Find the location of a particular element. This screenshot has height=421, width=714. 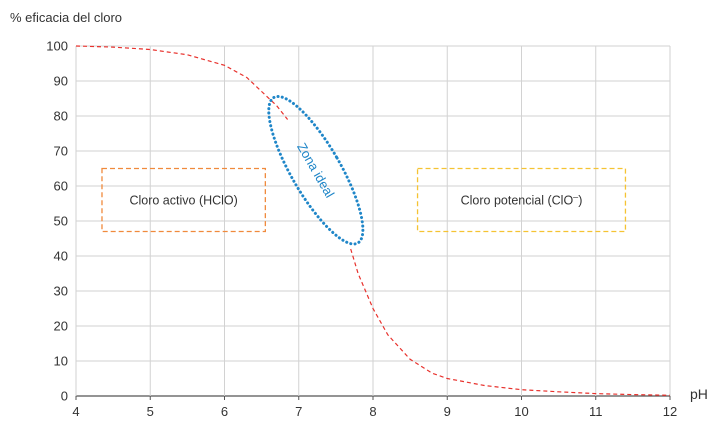

ideal-zone-annotation: Zona ideal is located at coordinates (316, 170).